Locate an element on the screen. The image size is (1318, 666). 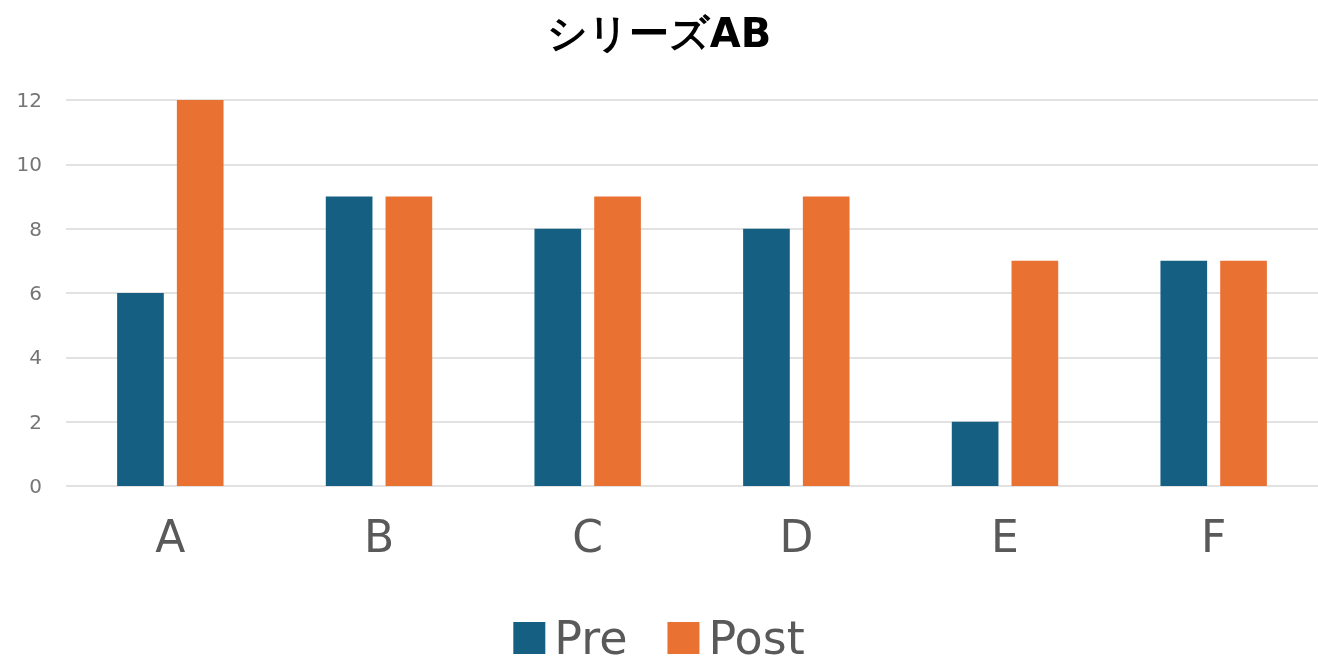
y-tick-label: 10 is located at coordinates (29, 164).